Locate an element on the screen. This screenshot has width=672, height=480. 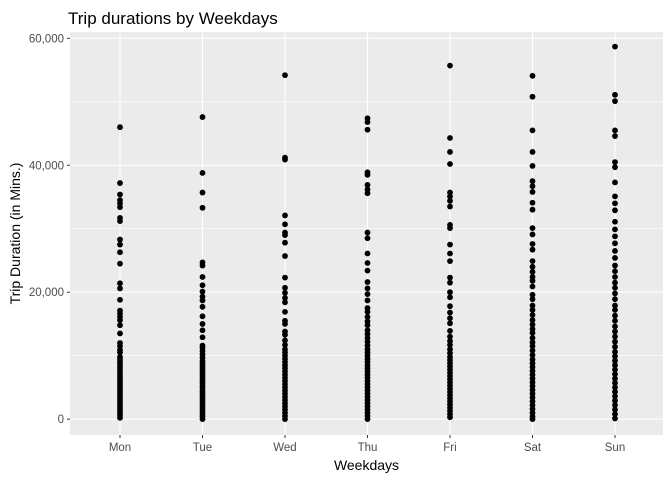
x-tick-label: Fri is located at coordinates (449, 448).